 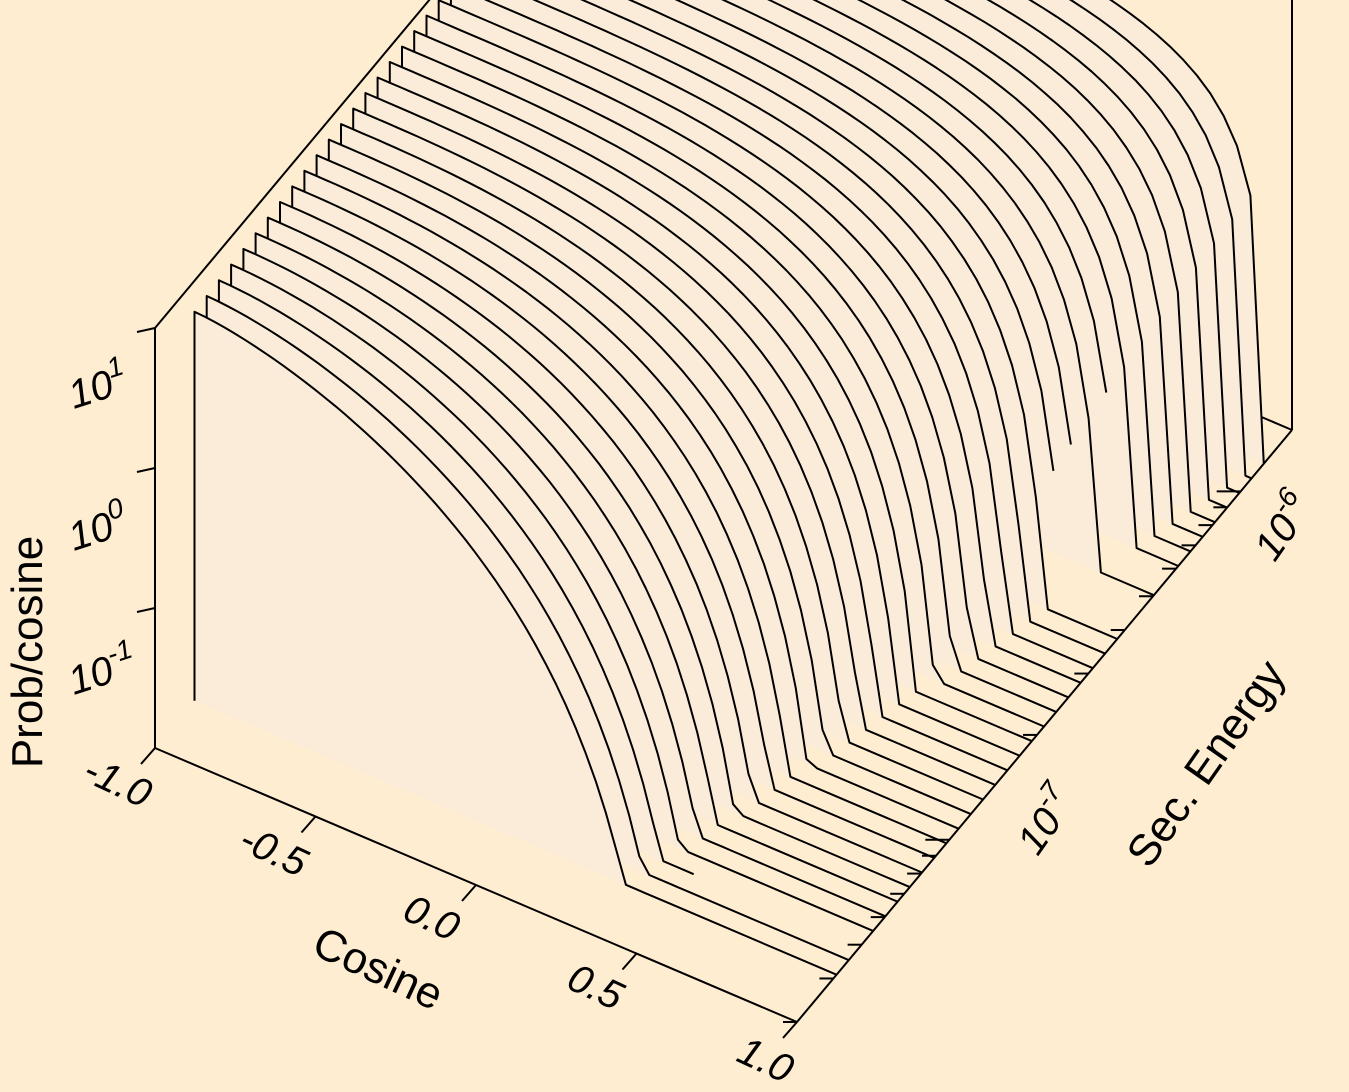 I want to click on y-tick-label-0: 10-7, so click(x=1043, y=818).